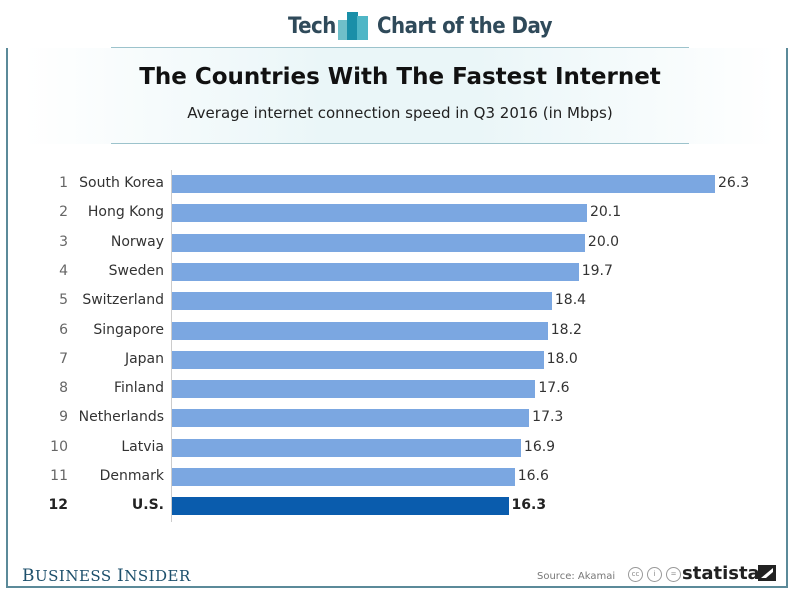  I want to click on chart-of-the-day-logo-icon, so click(353, 26).